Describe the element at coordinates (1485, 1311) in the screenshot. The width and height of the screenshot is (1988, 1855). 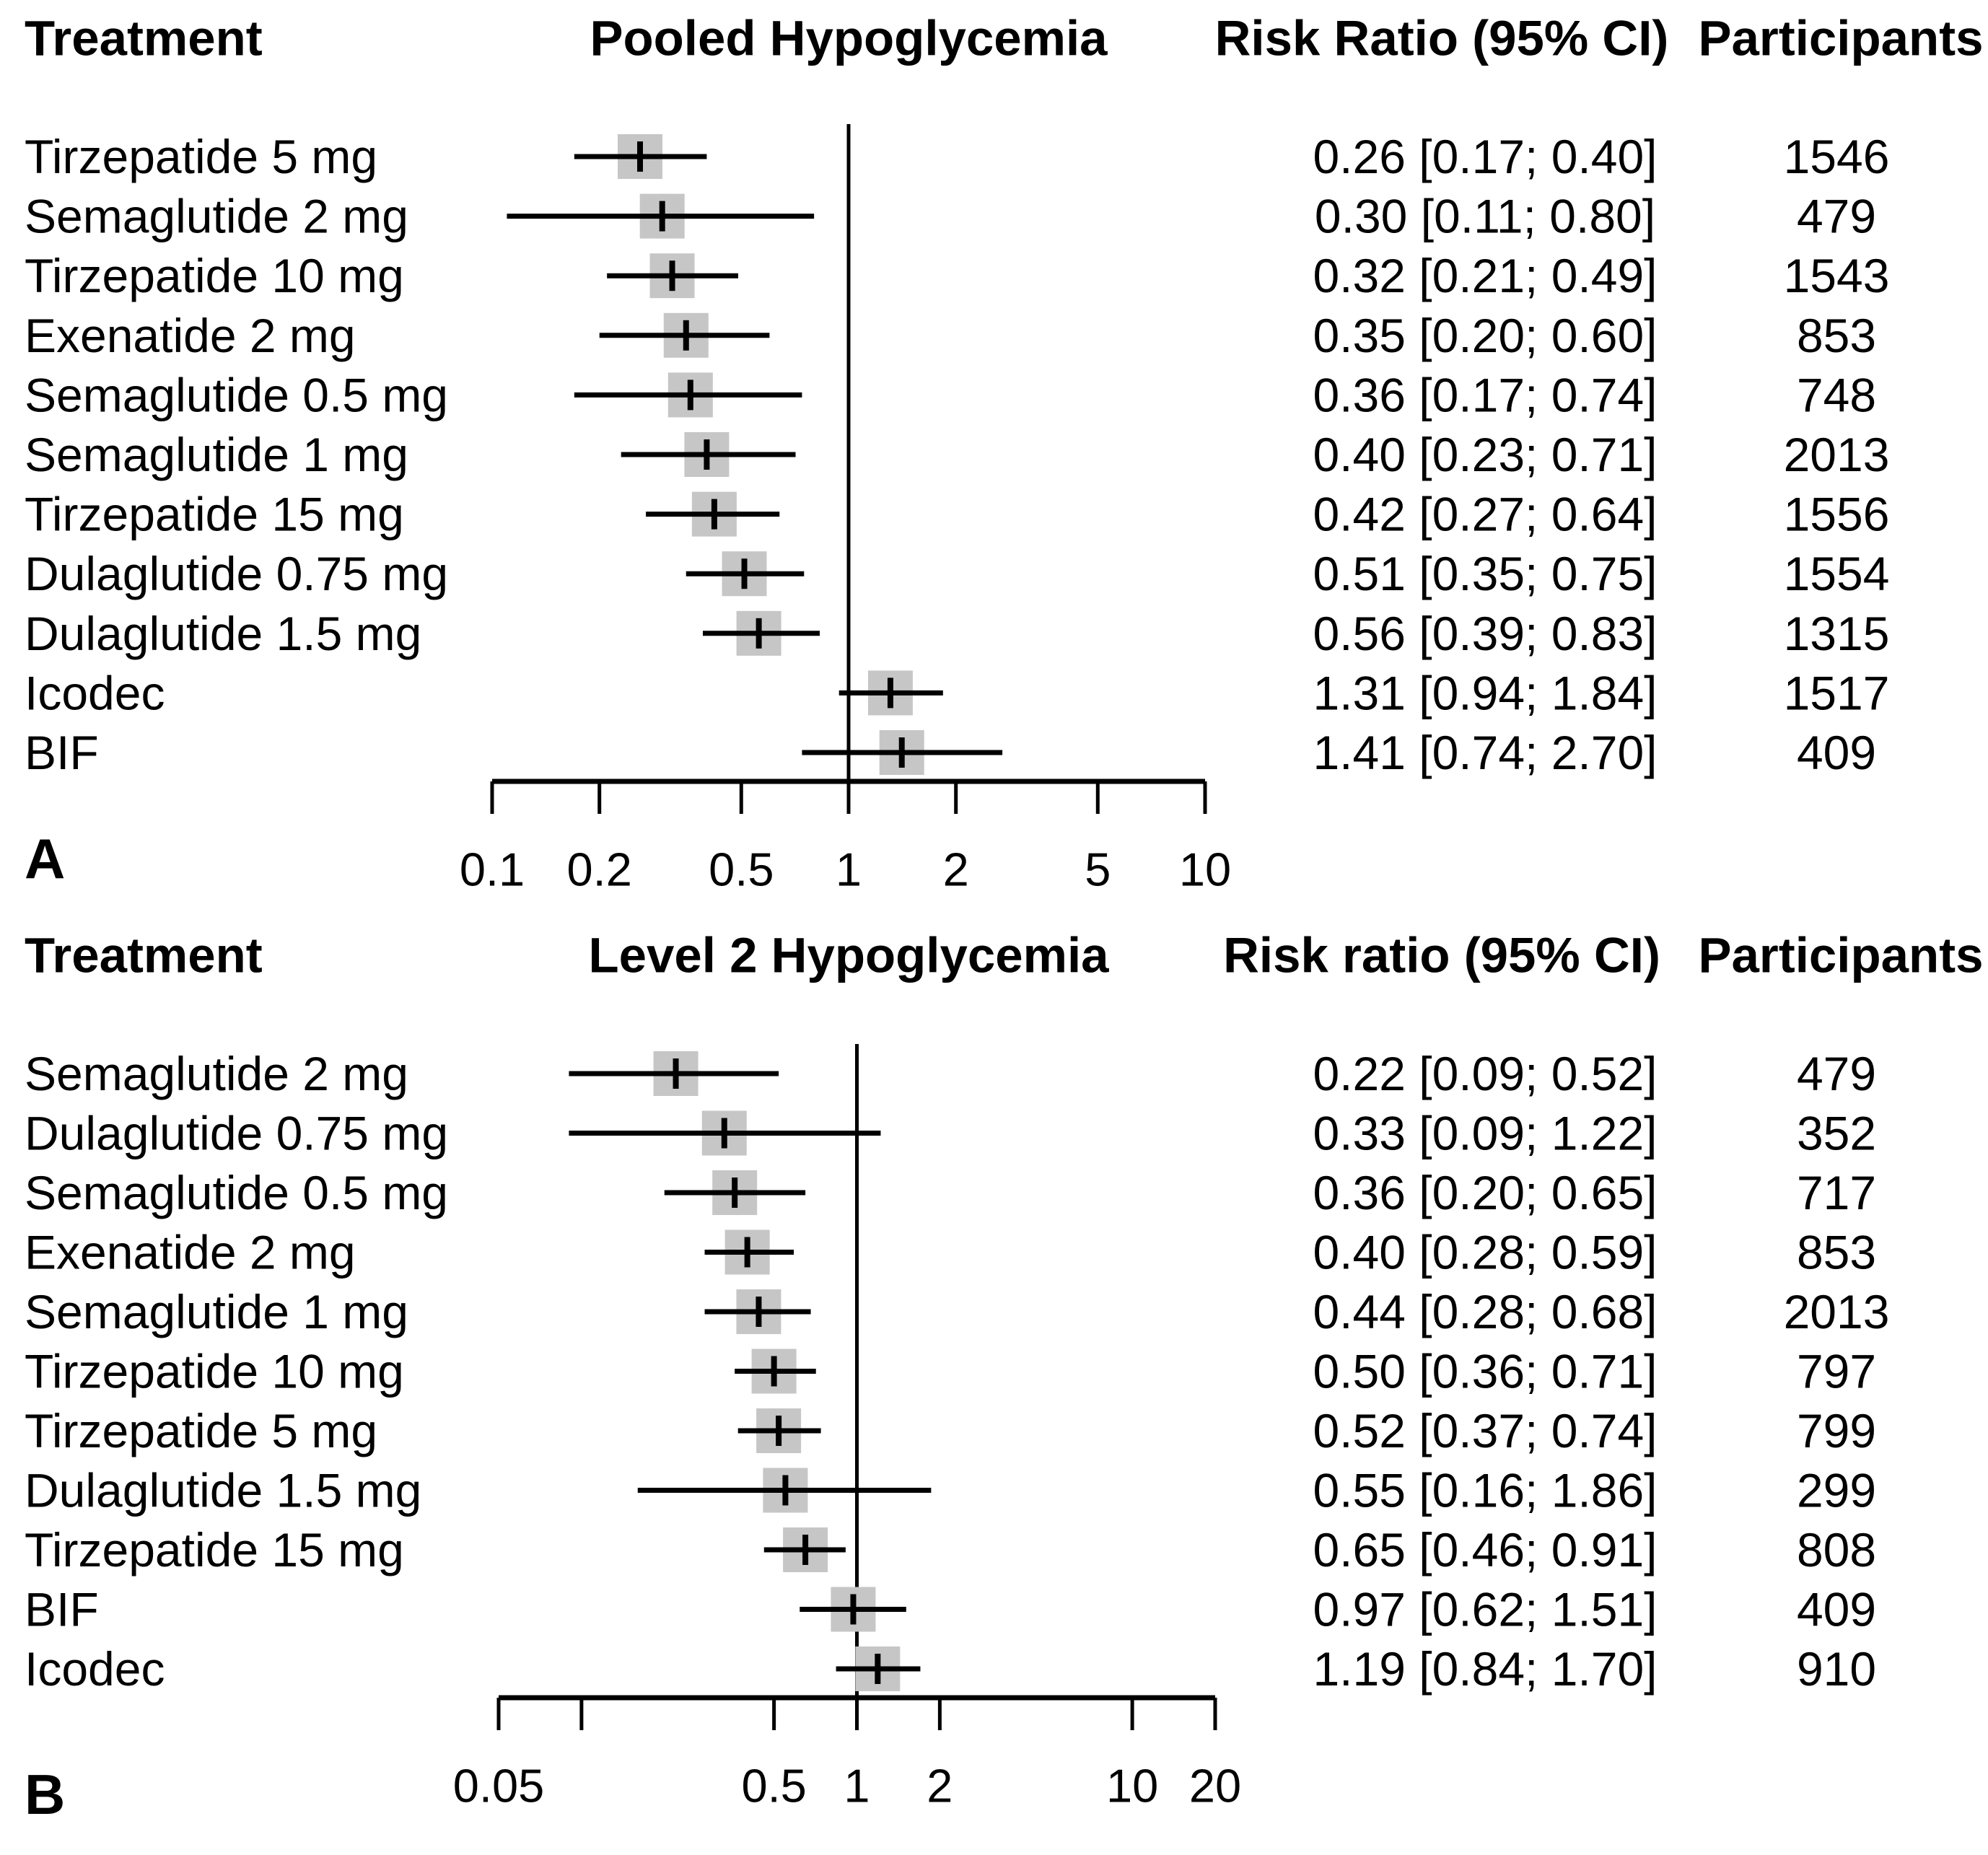
I see `risk-ratio-value: 0.44 [0.28; 0.68]` at that location.